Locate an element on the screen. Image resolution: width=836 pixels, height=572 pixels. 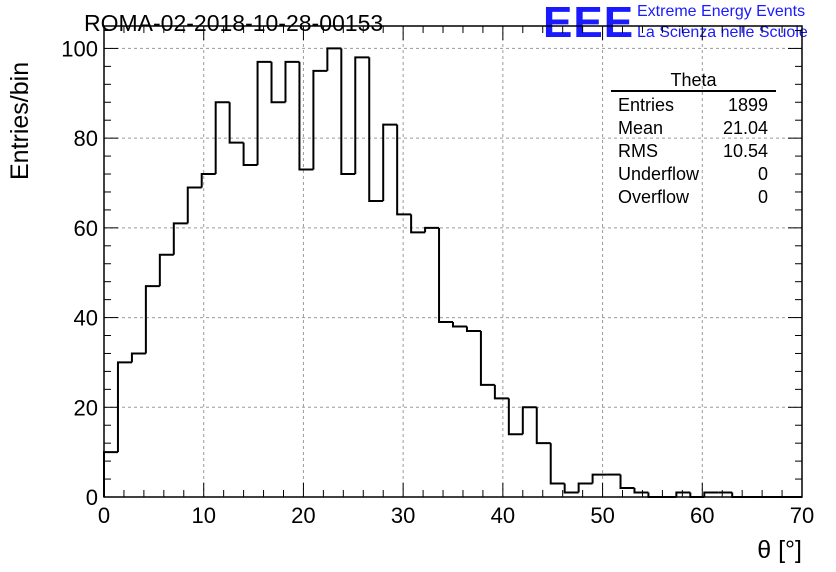
stats-row-overflow: Overflow 0 is located at coordinates (693, 197).